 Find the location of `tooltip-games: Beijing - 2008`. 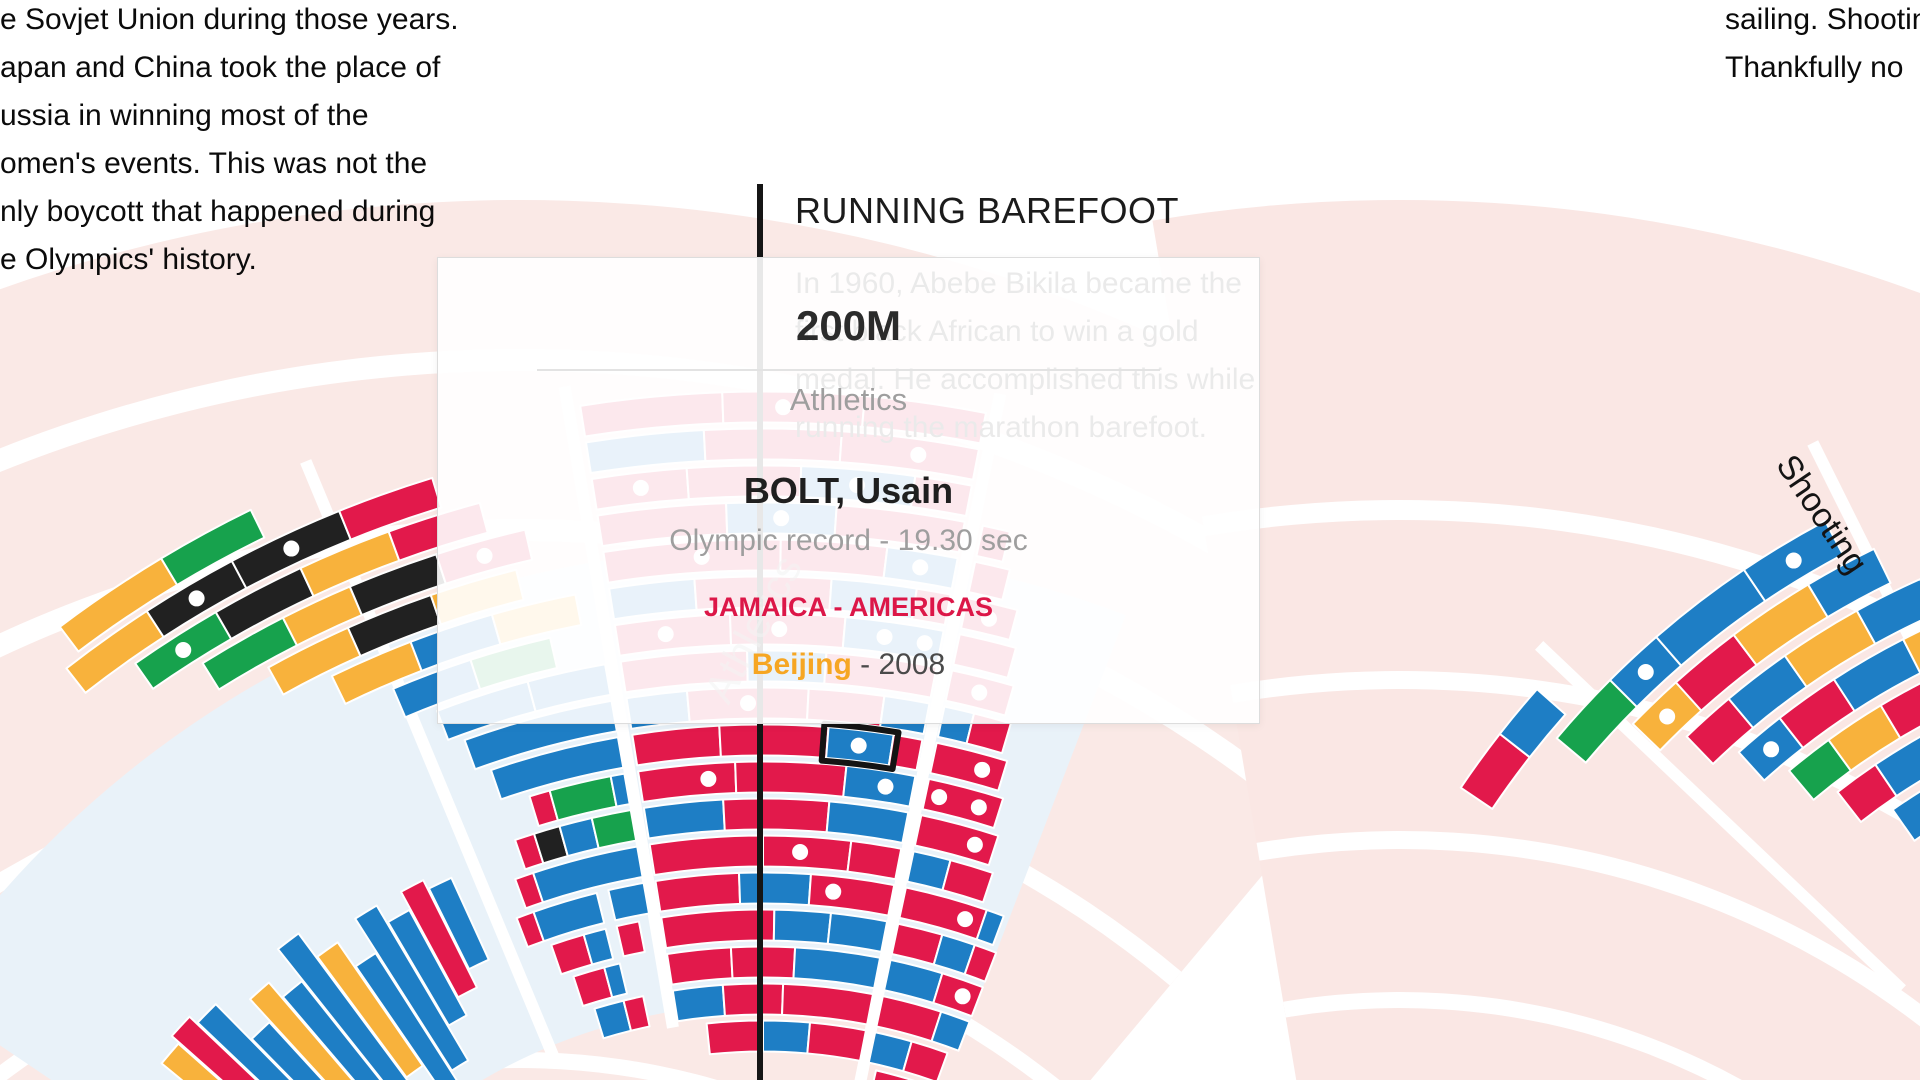

tooltip-games: Beijing - 2008 is located at coordinates (848, 665).